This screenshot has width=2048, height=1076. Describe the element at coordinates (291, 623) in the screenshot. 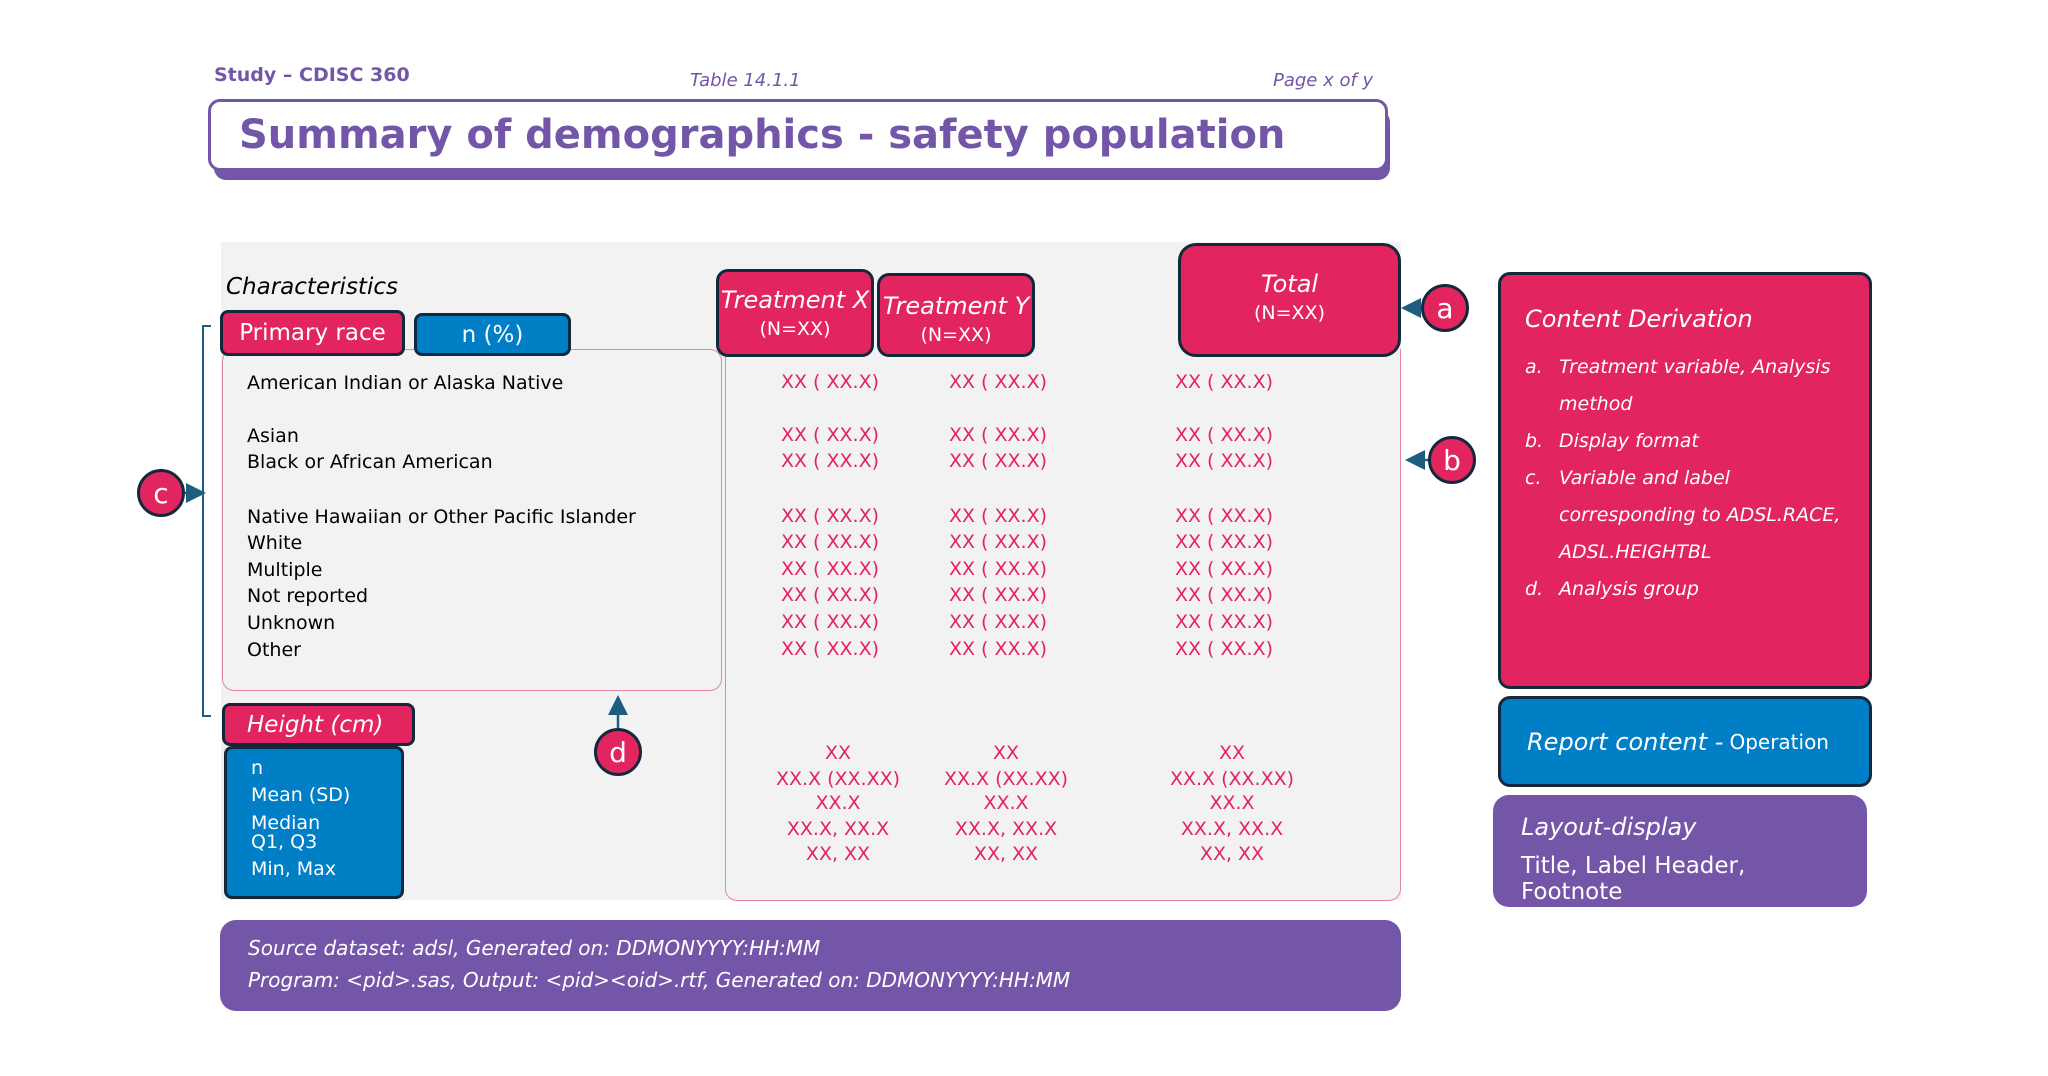

I see `race-row-label: Unknown` at that location.